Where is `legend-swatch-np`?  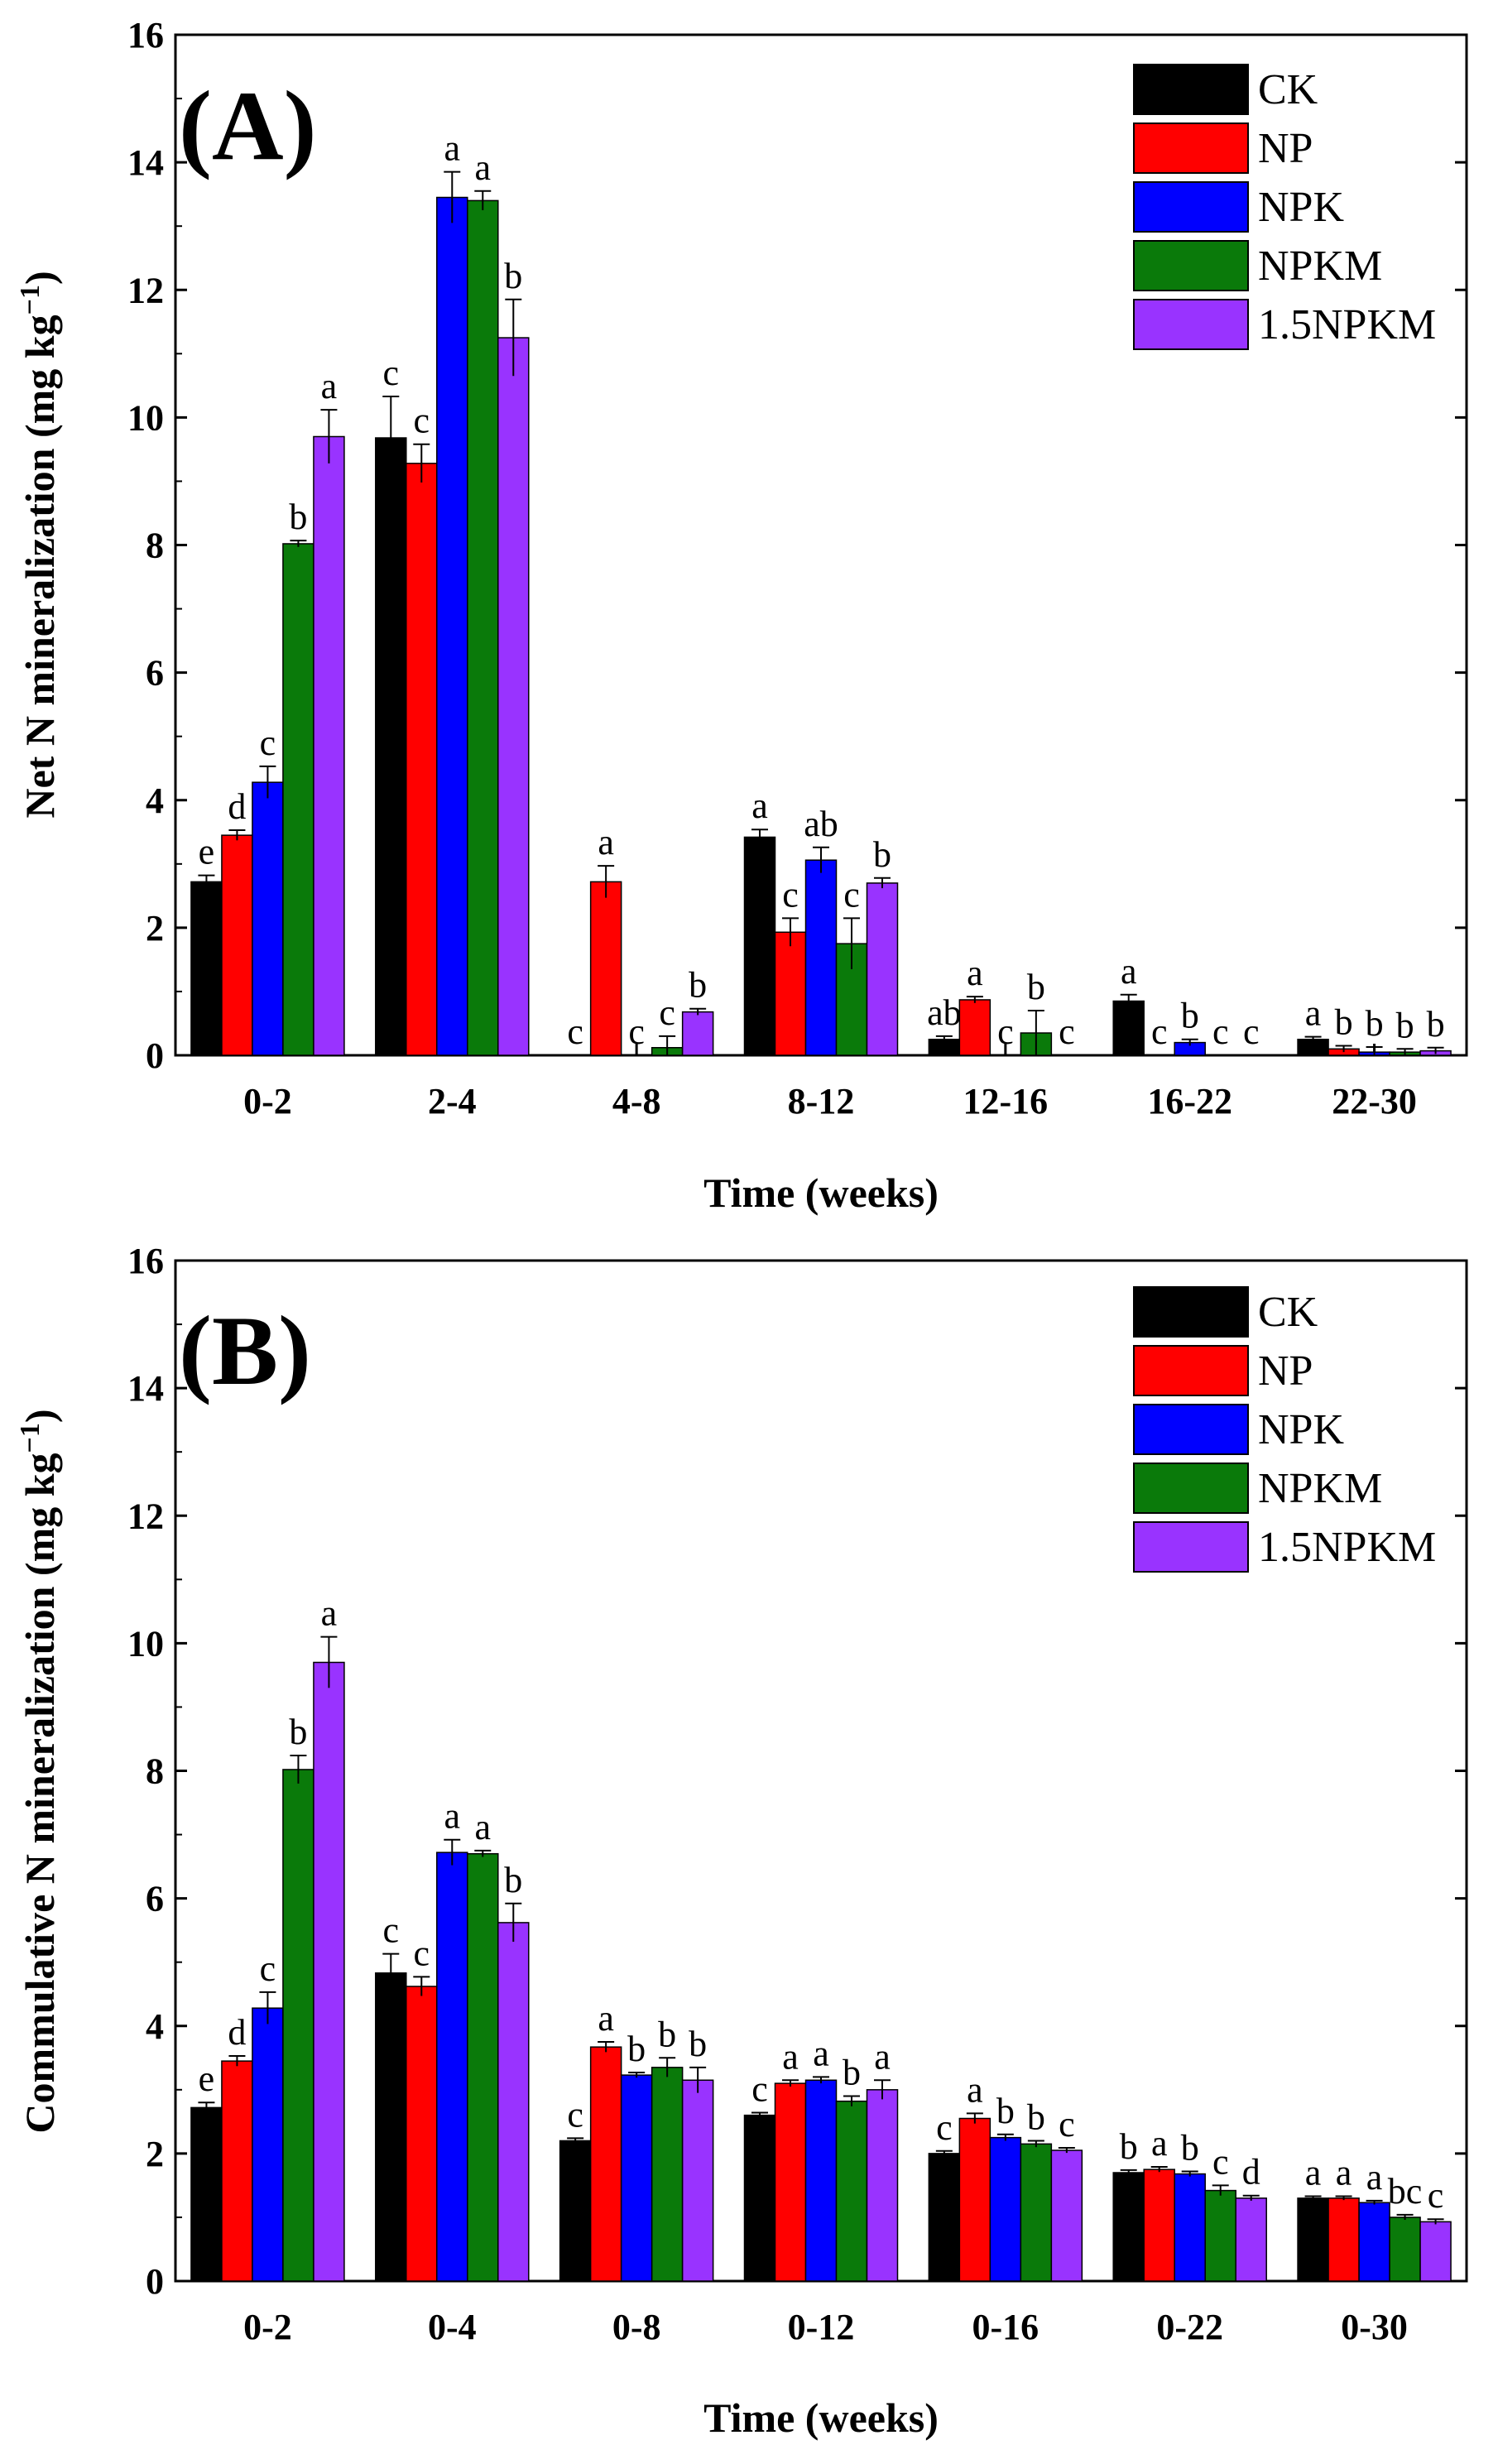 legend-swatch-np is located at coordinates (1191, 148).